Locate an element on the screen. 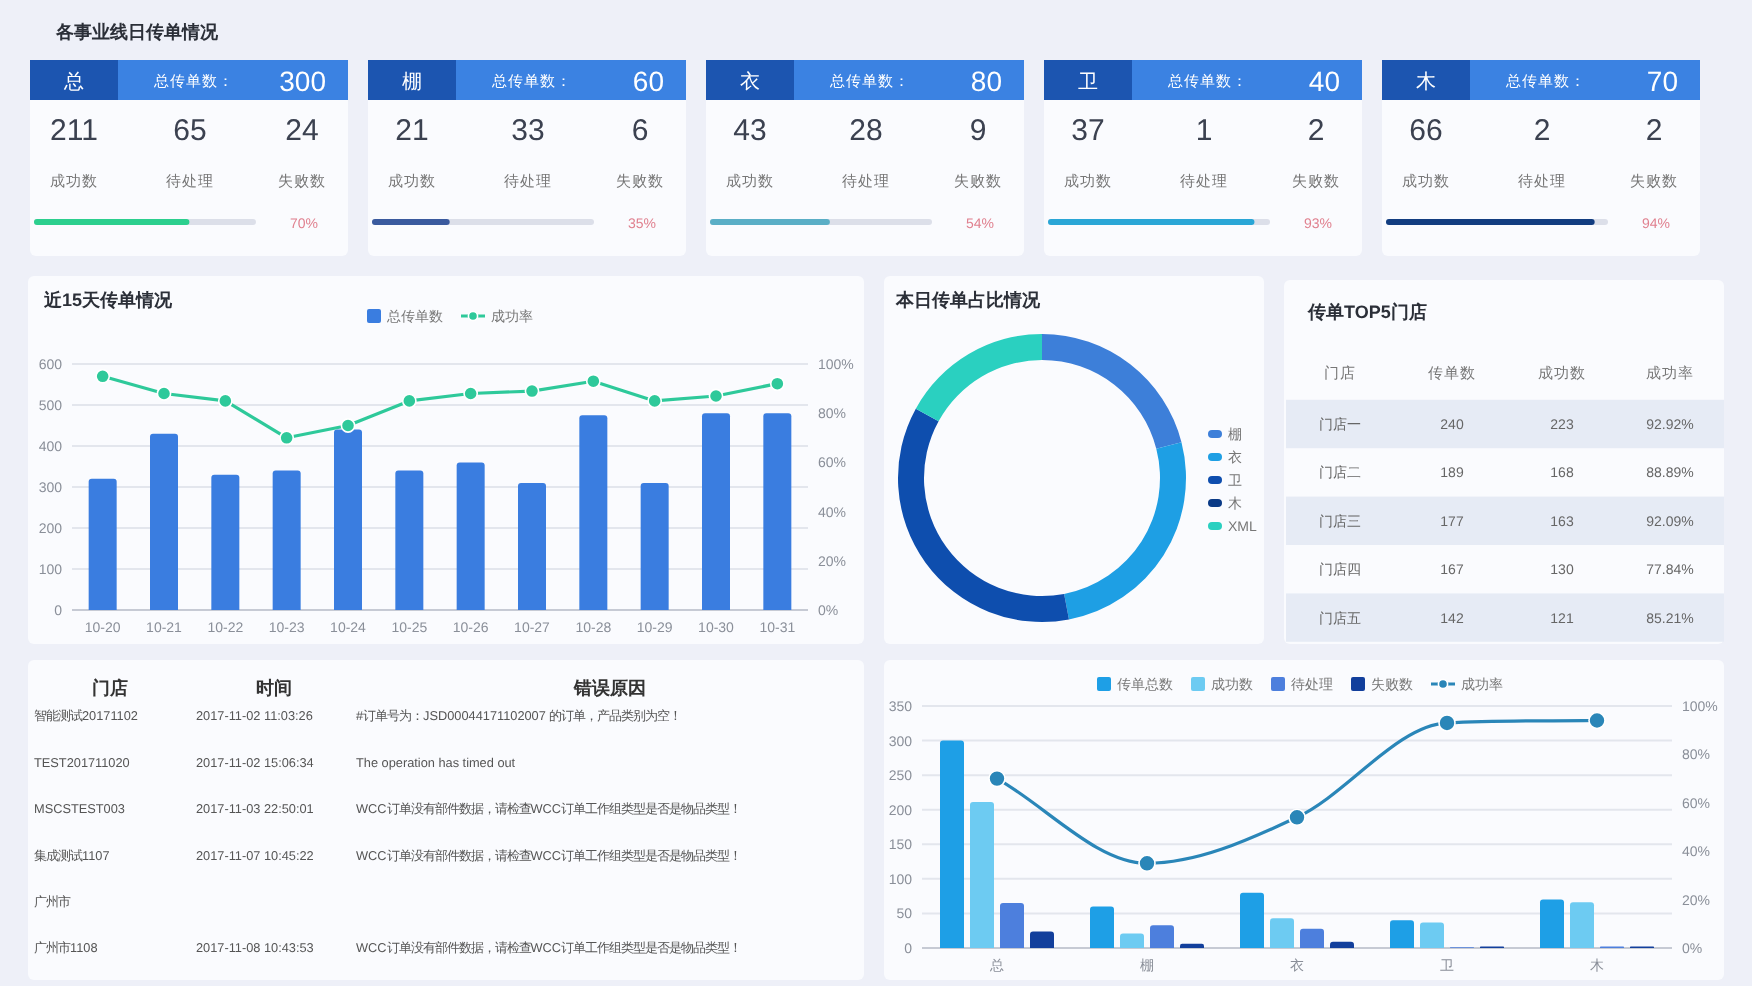 The width and height of the screenshot is (1752, 986). data-label: 24 is located at coordinates (302, 131).